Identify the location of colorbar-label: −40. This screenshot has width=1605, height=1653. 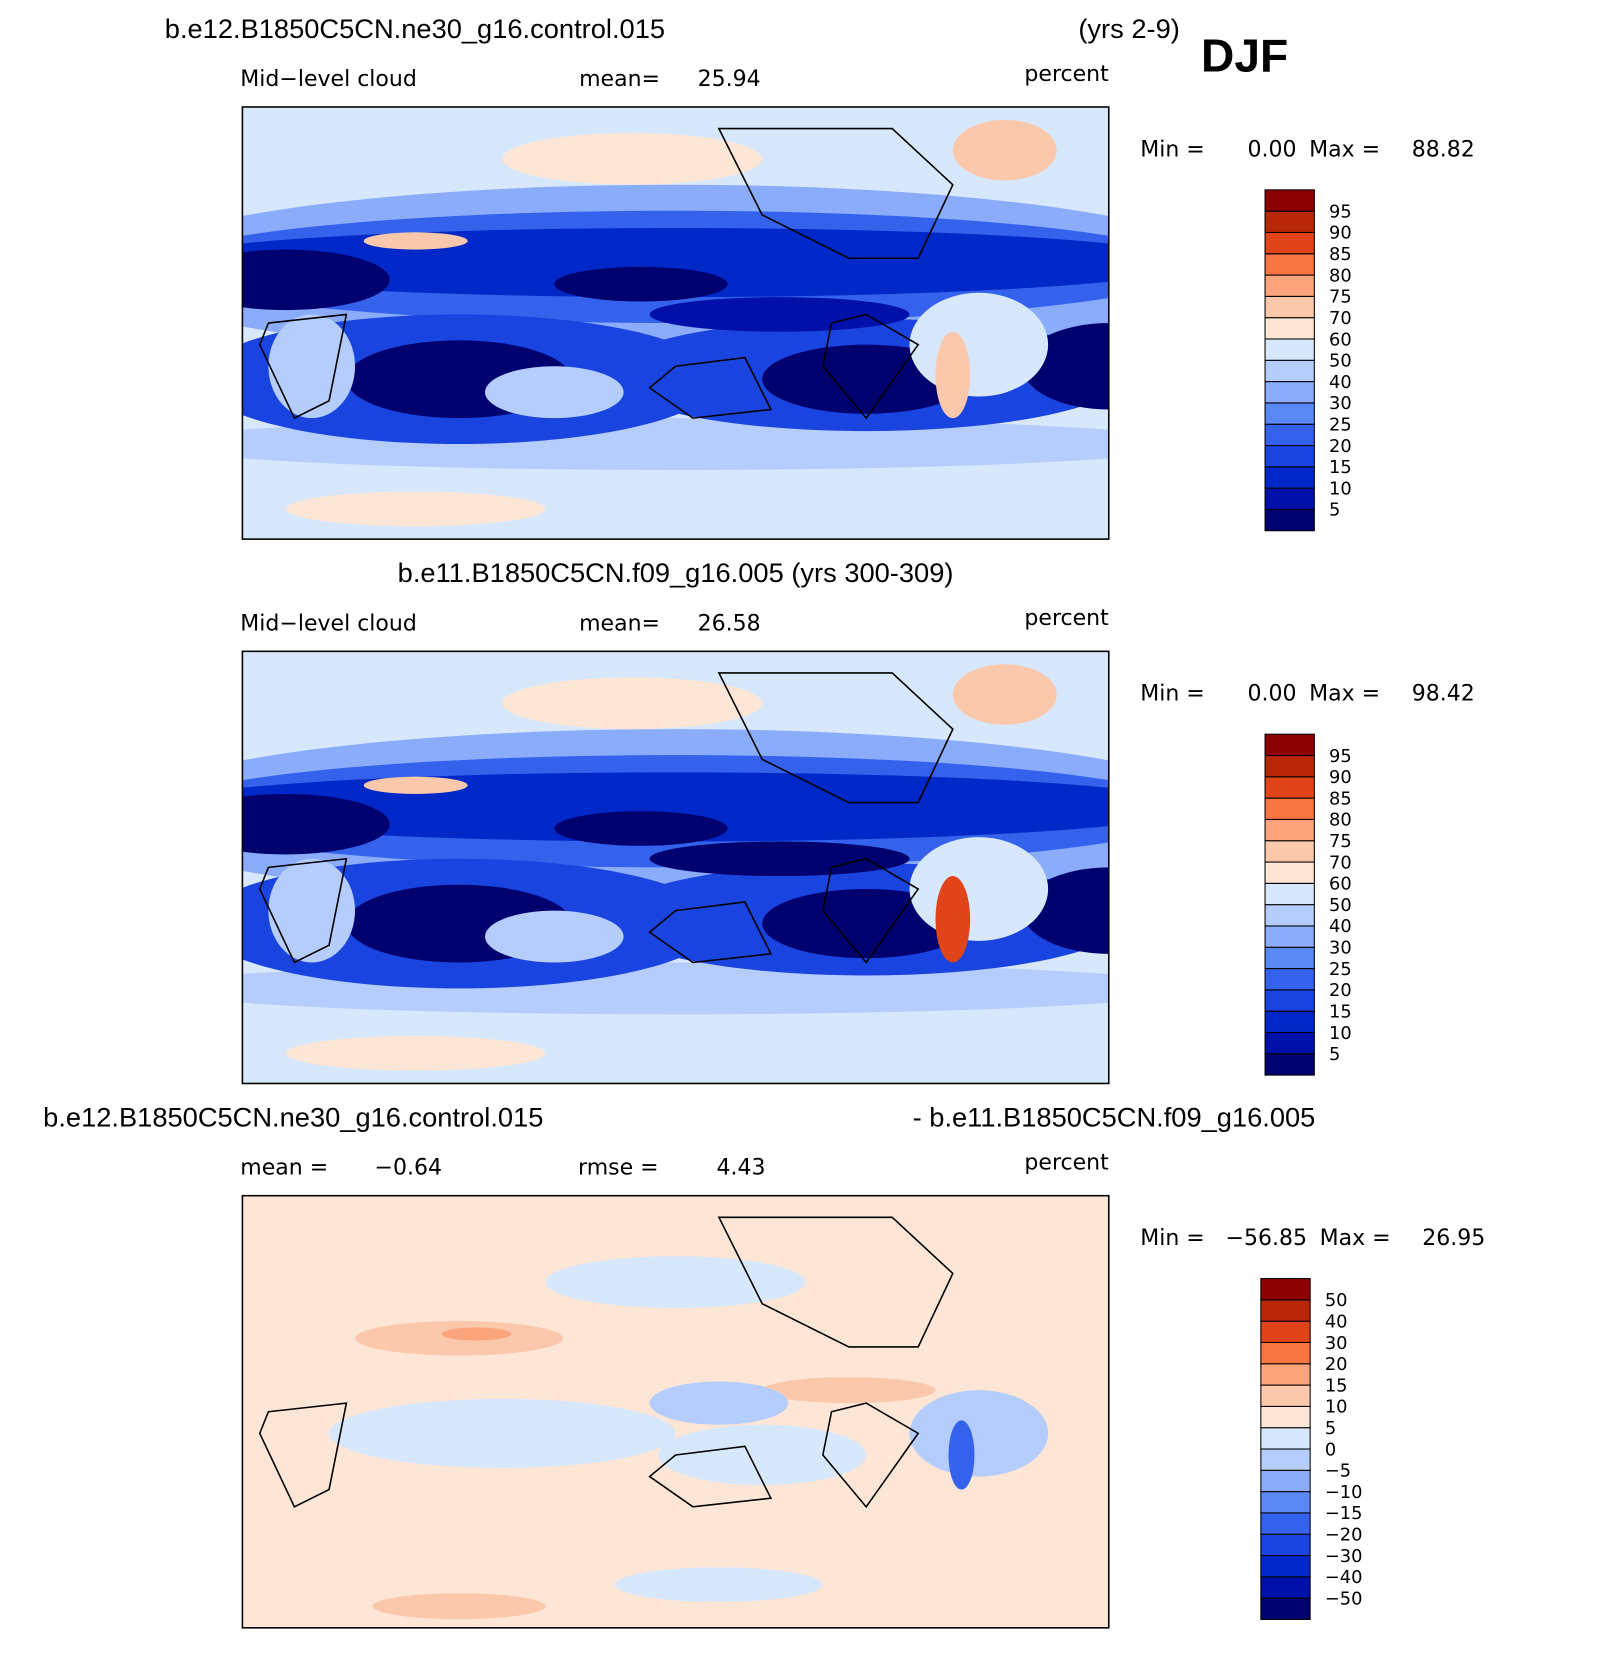
(1344, 1577).